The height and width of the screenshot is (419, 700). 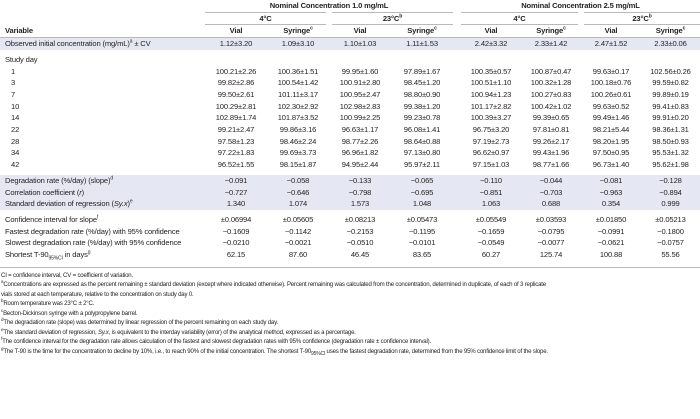 What do you see at coordinates (491, 71) in the screenshot?
I see `value-cell: 100.35±0.57` at bounding box center [491, 71].